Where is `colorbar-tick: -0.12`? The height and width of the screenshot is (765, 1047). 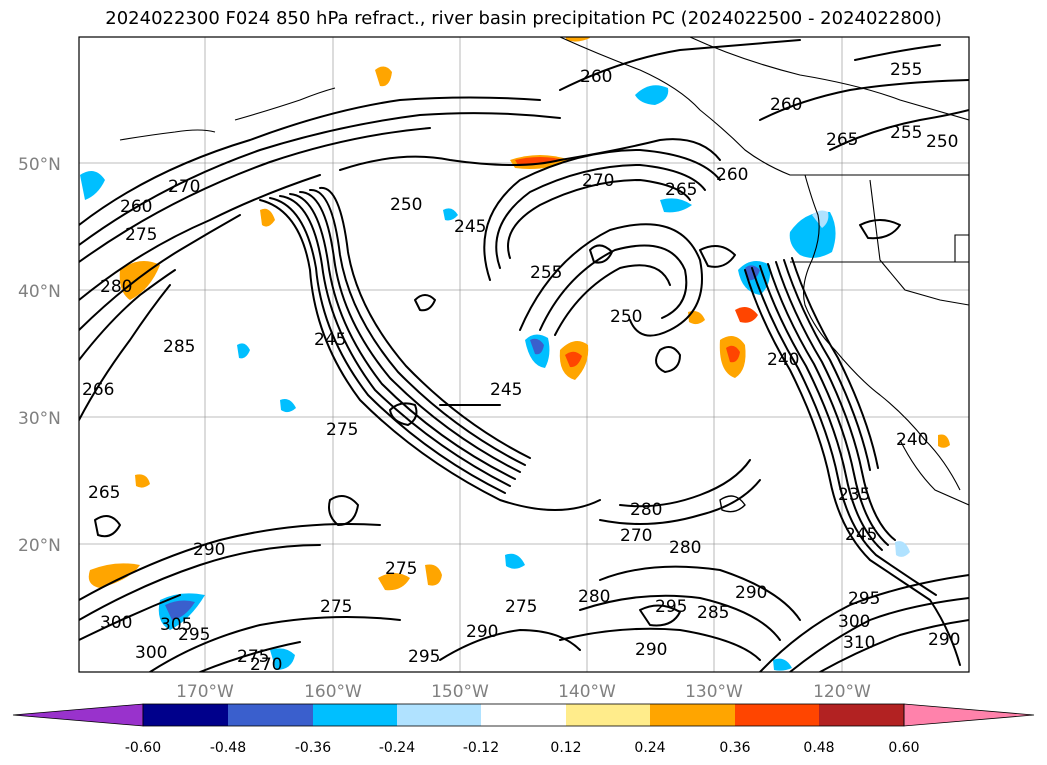 colorbar-tick: -0.12 is located at coordinates (481, 748).